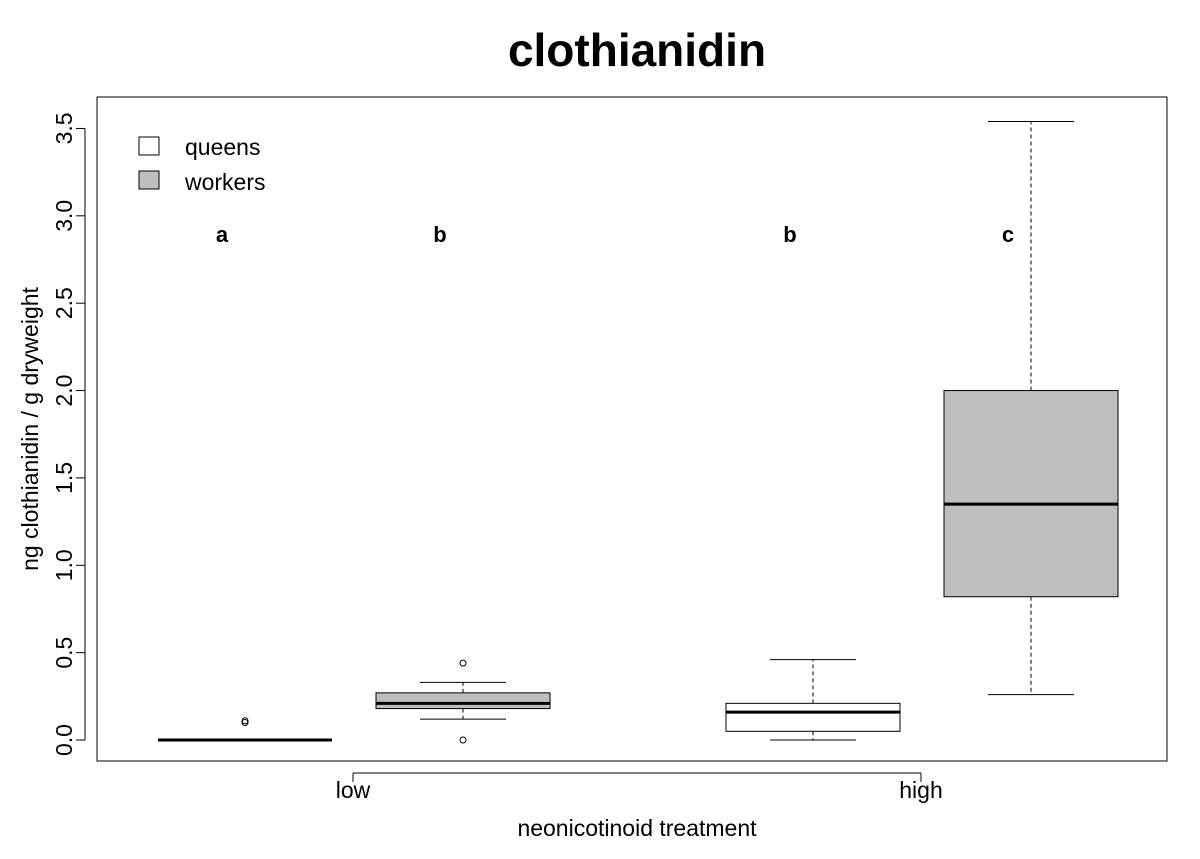 The image size is (1200, 859). I want to click on box-high-workers, so click(1031, 408).